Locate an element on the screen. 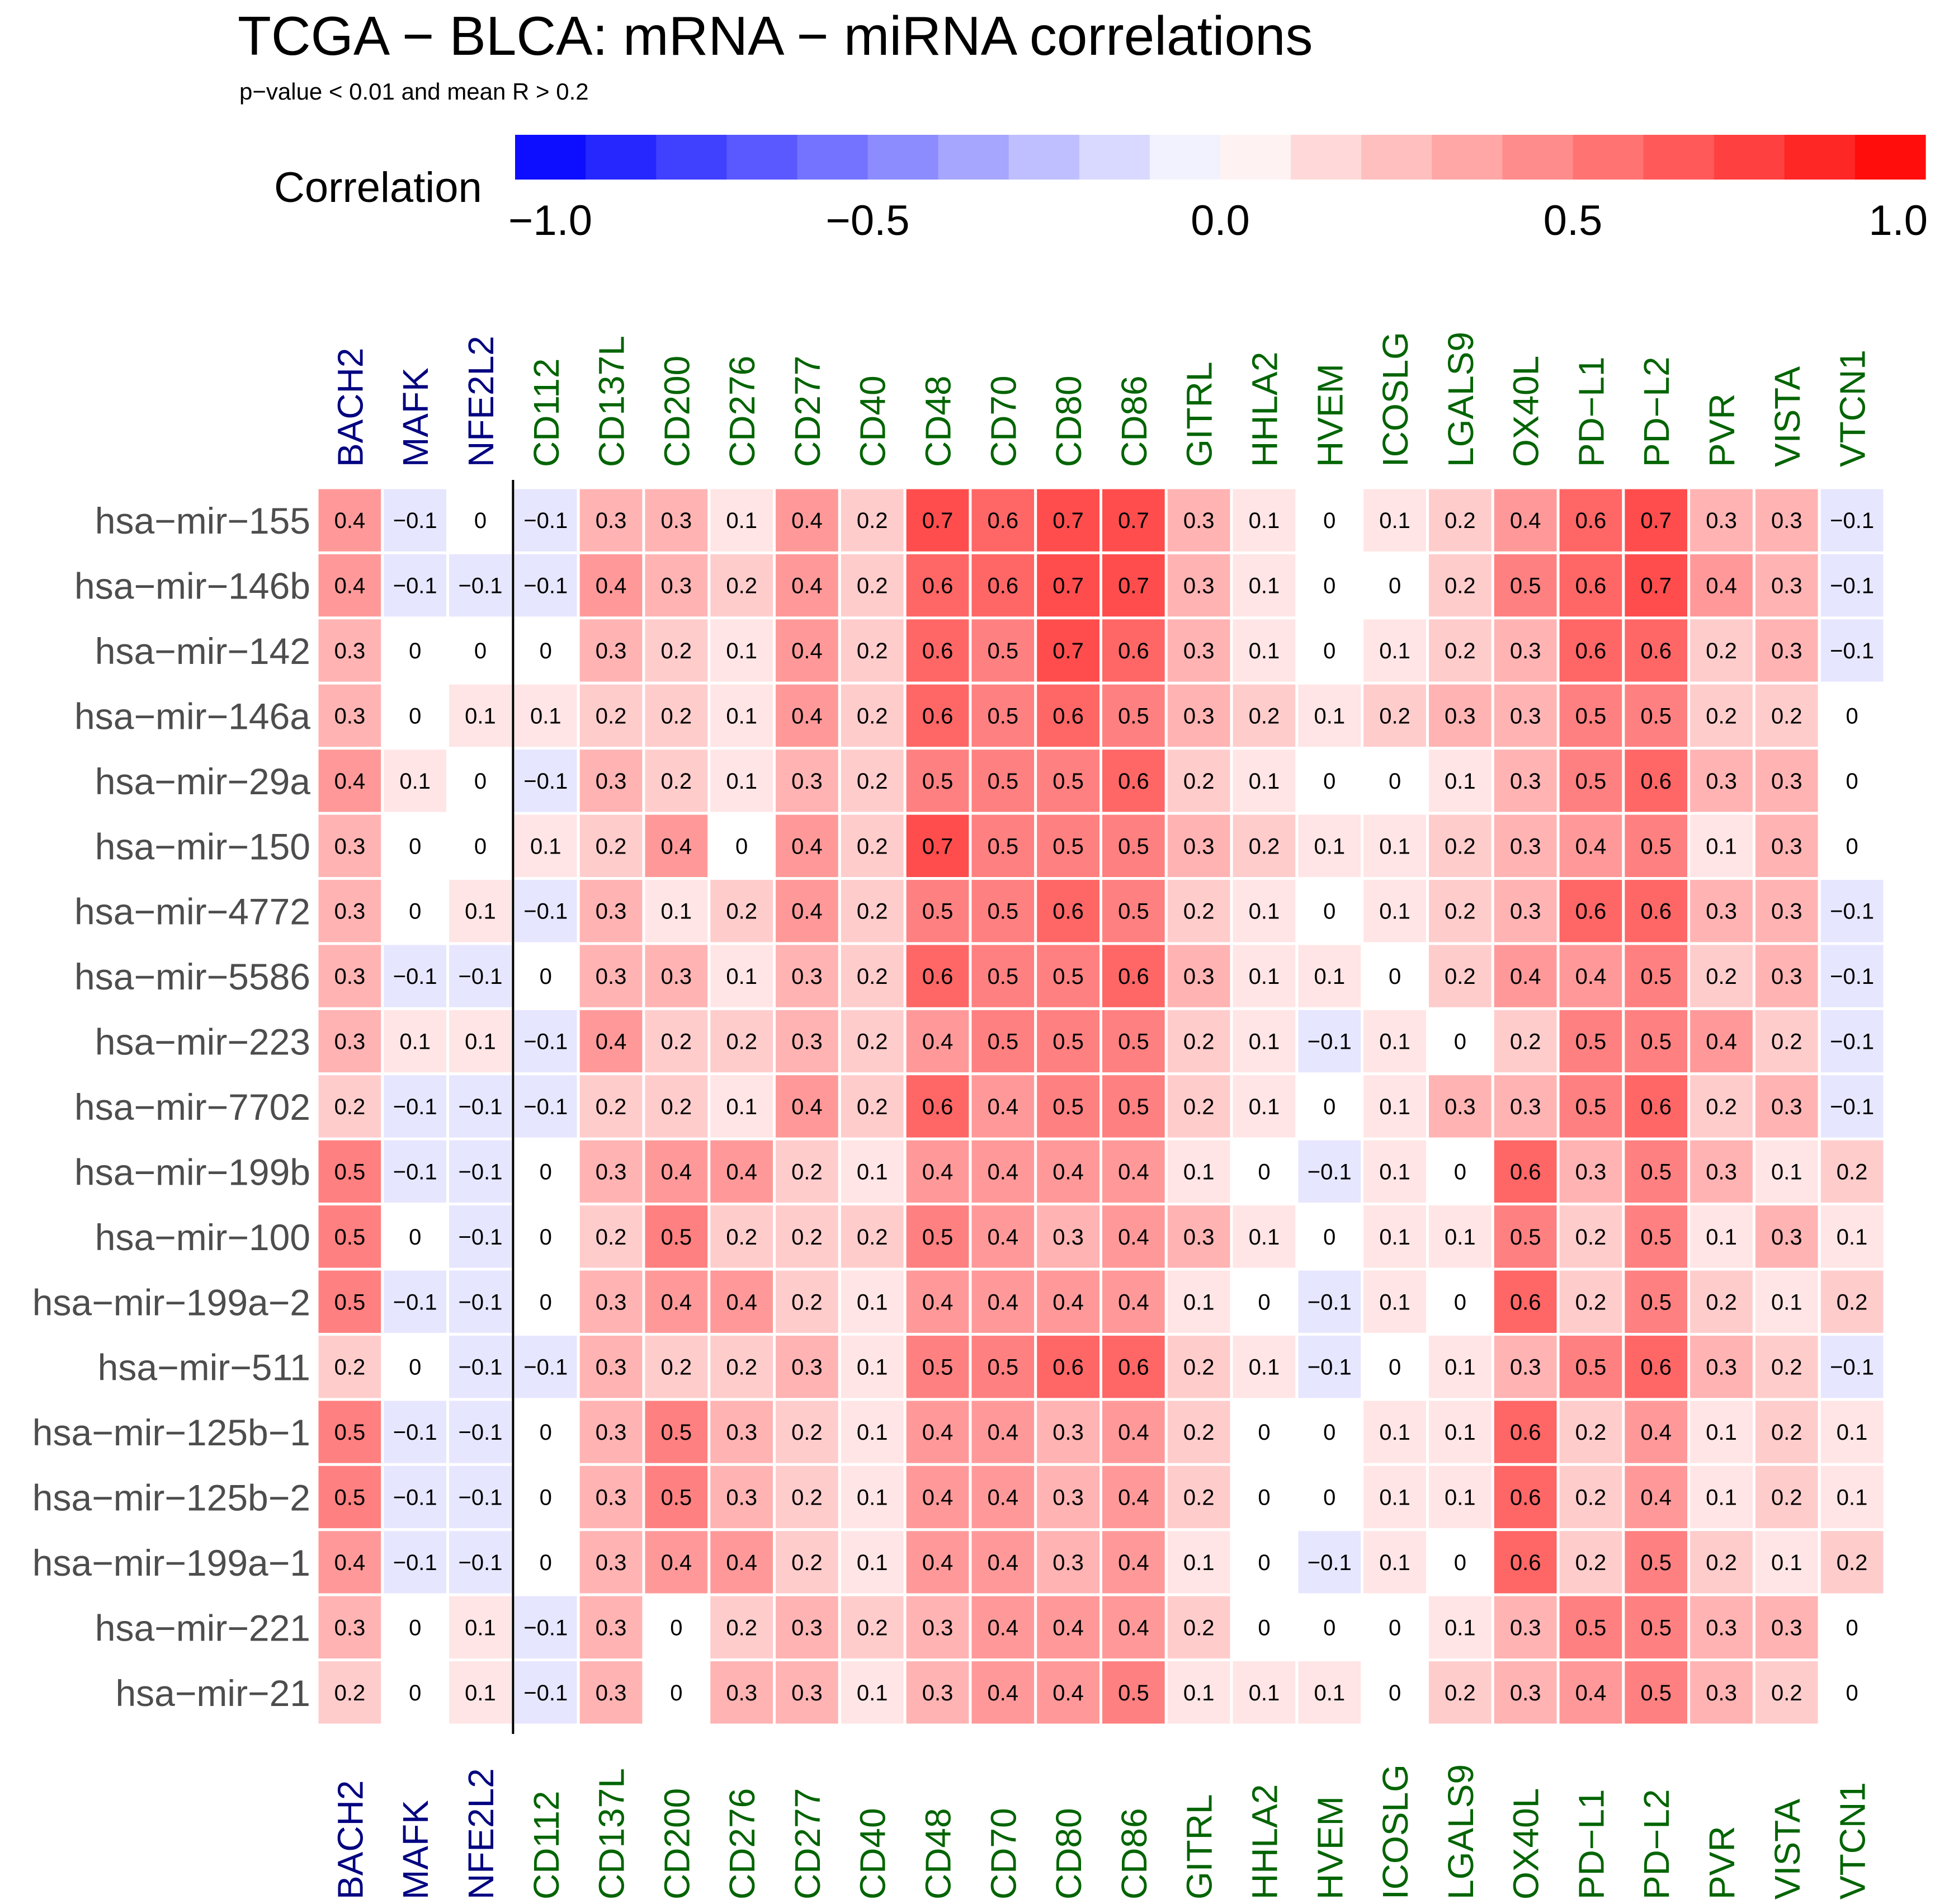  legend-title: Correlation is located at coordinates (378, 187).